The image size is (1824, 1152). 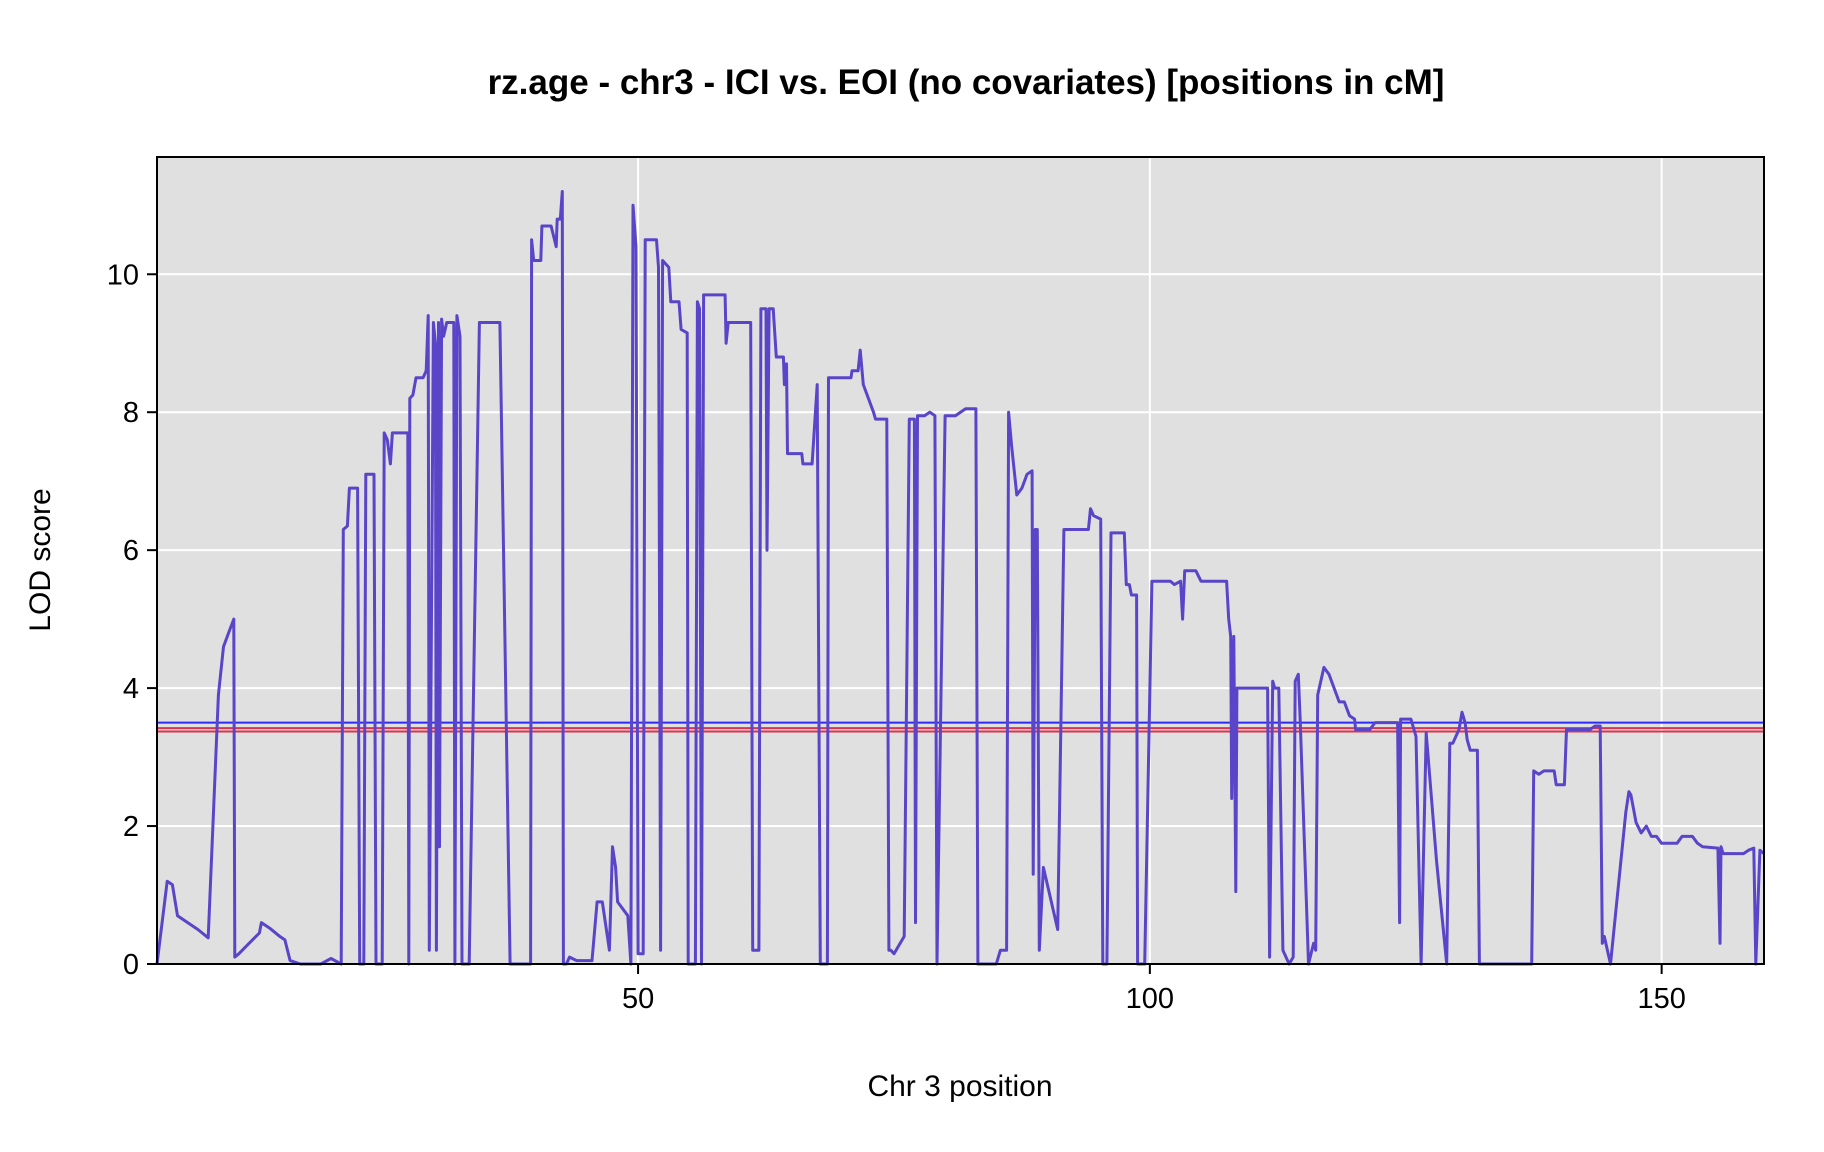 I want to click on x-tick-label: 150, so click(x=1661, y=999).